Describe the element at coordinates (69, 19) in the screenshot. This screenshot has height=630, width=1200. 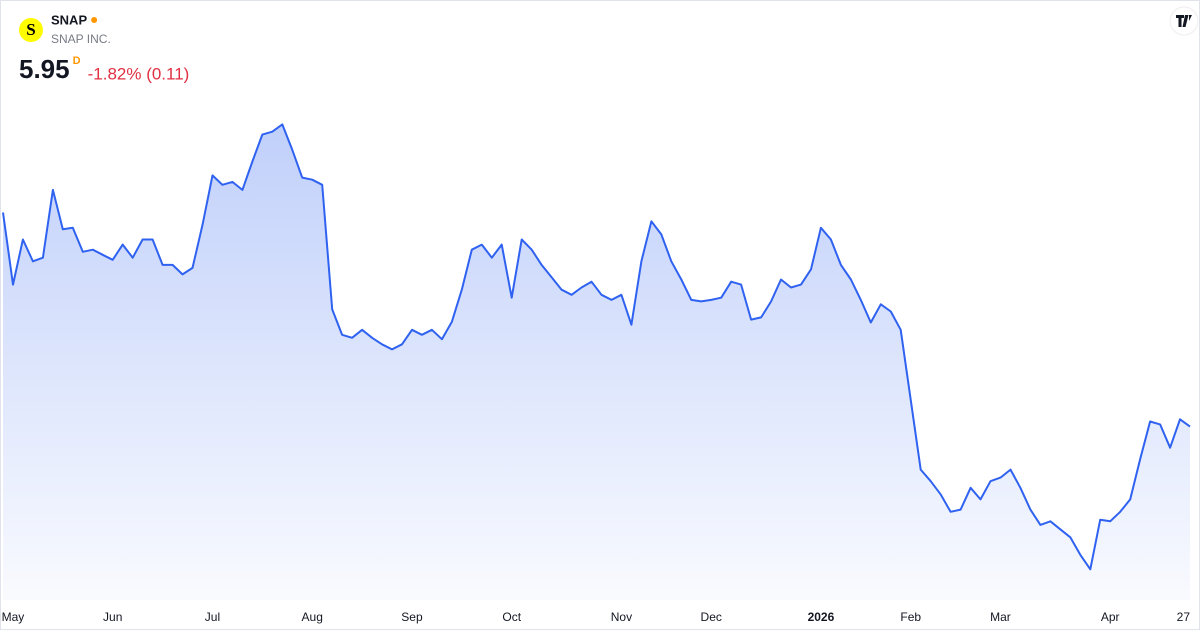
I see `symbol: SNAP` at that location.